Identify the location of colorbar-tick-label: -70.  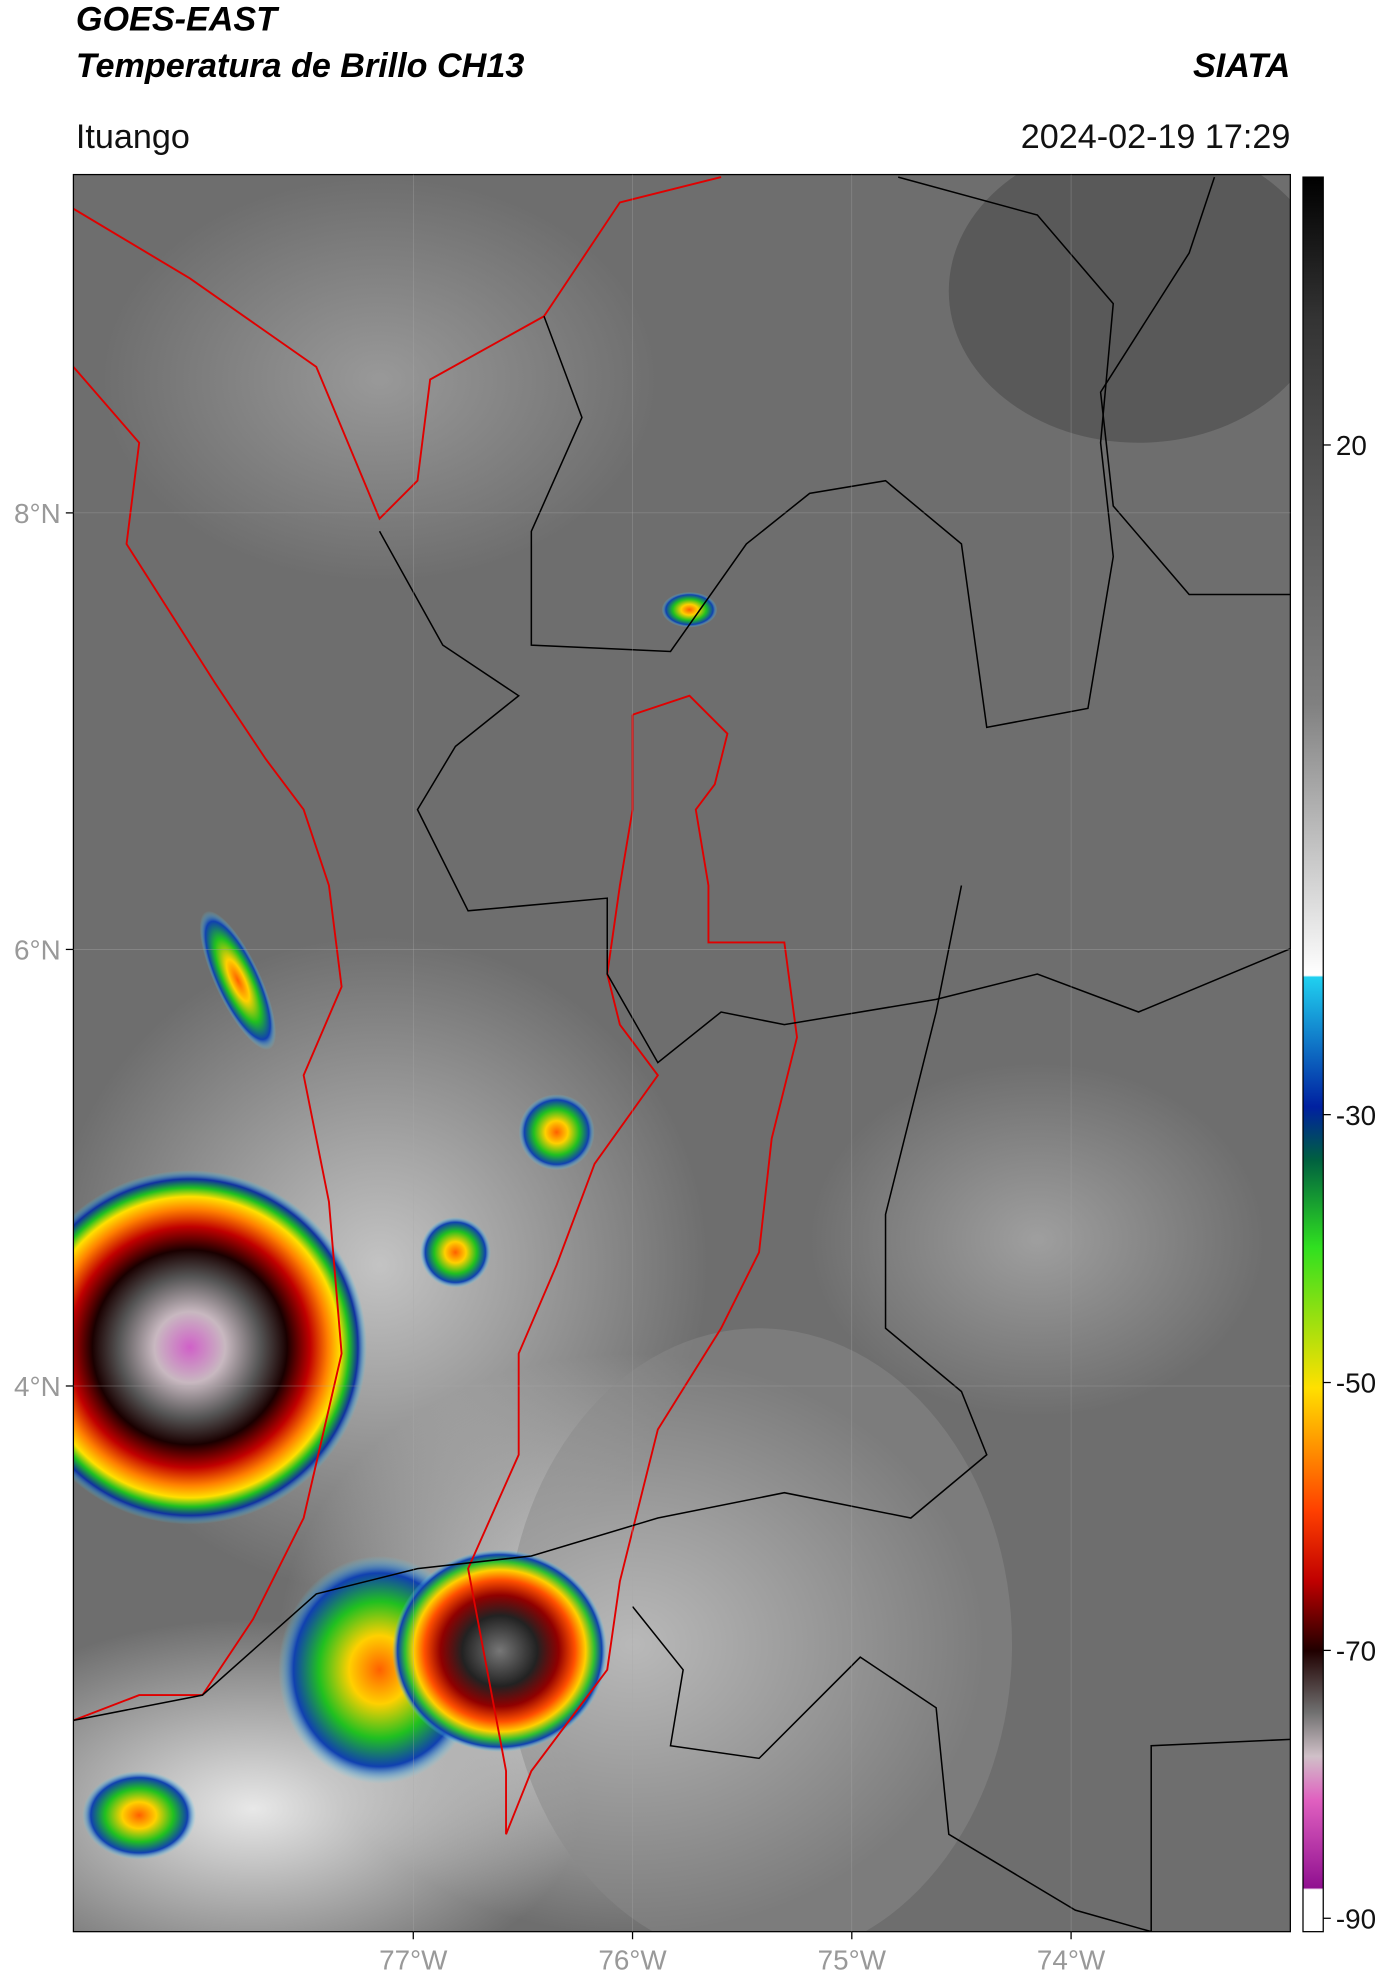
(1356, 1651).